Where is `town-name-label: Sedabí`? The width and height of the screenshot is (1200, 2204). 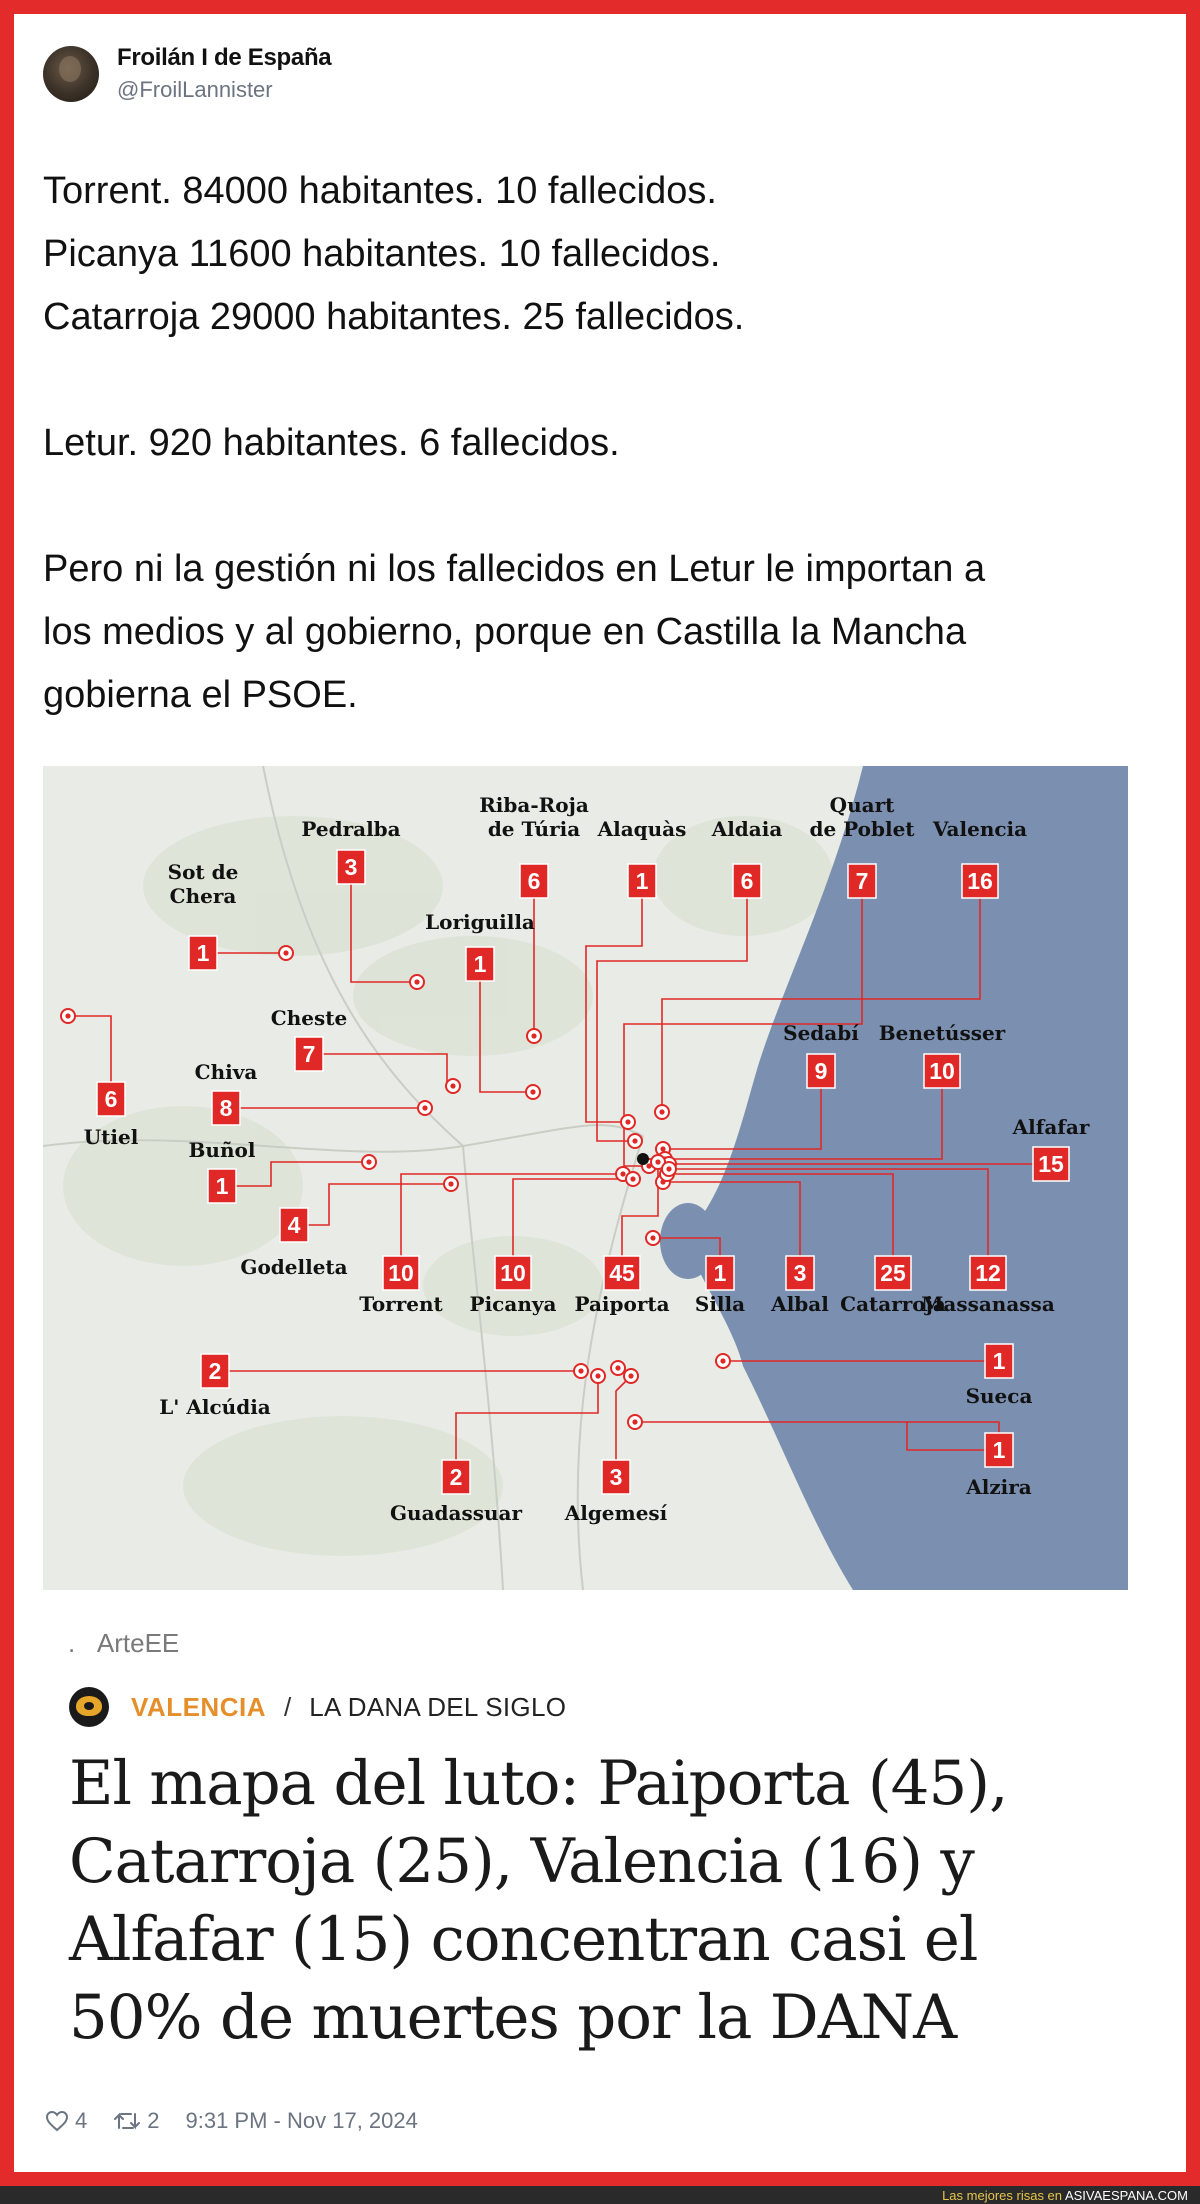 town-name-label: Sedabí is located at coordinates (821, 1033).